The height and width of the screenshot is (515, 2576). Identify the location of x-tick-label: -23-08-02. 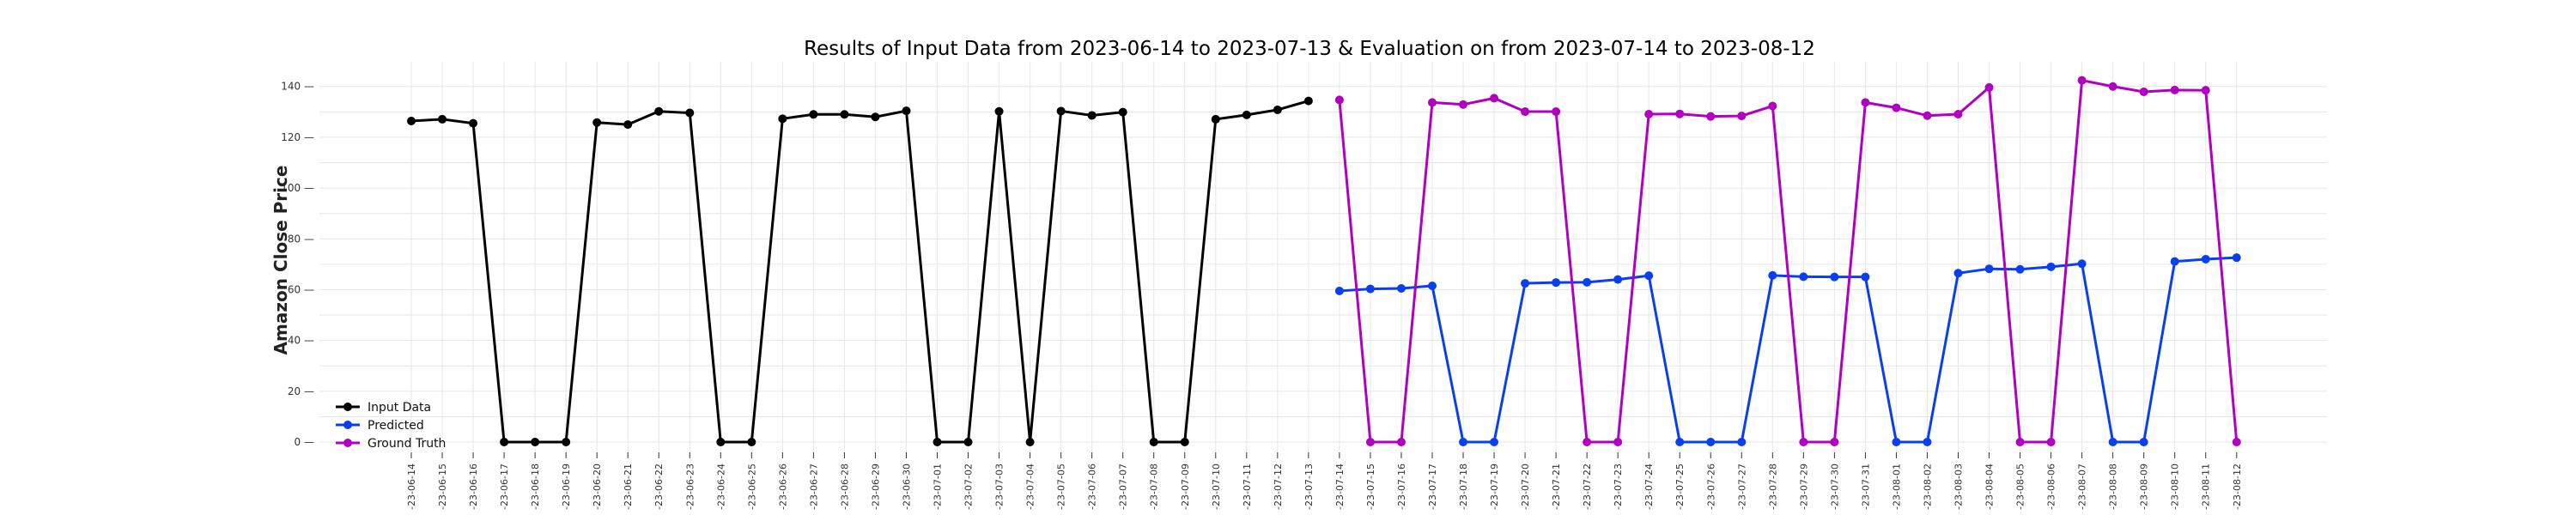
(1928, 487).